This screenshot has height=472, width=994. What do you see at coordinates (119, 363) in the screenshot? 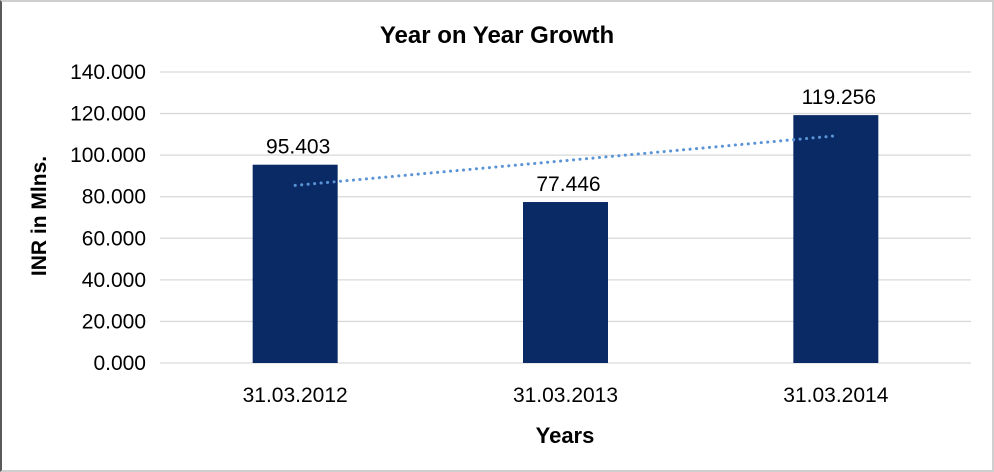
I see `y-tick-label: 0.000` at bounding box center [119, 363].